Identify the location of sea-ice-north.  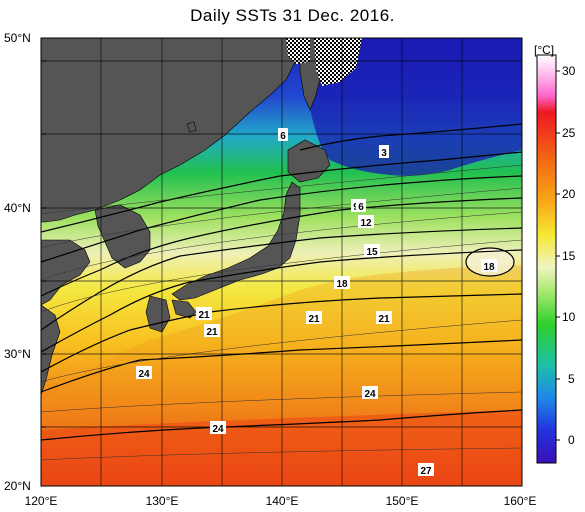
(298, 51).